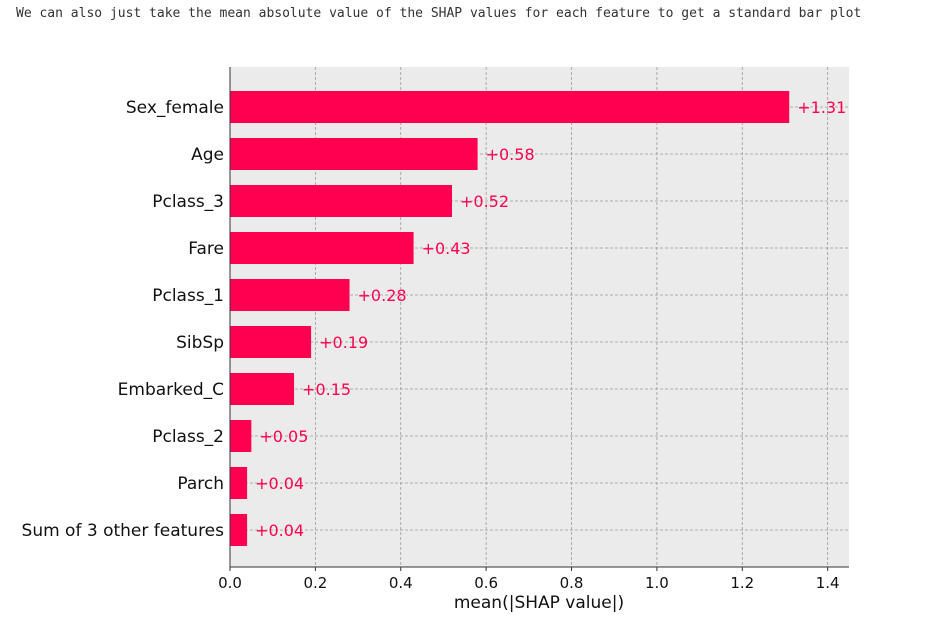 The image size is (927, 620). I want to click on bar-sibsp, so click(271, 342).